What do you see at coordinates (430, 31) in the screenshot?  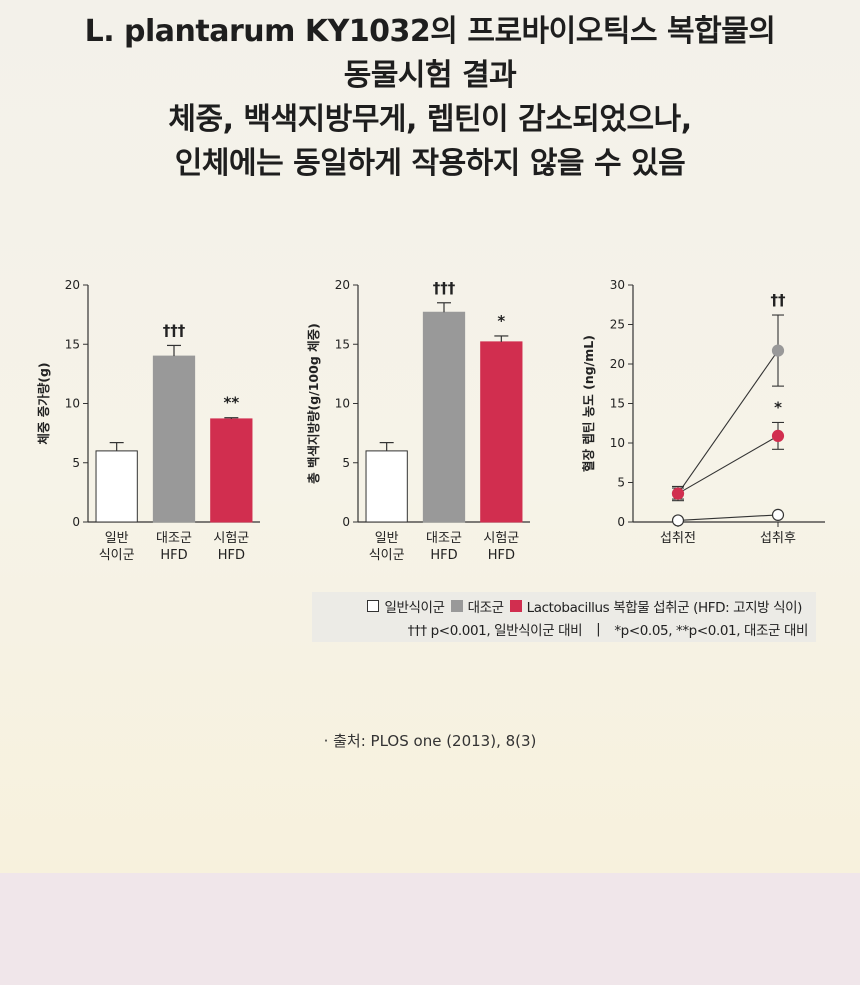 I see `title-line-1: L. plantarum KY1032의 프로바이오틱스 복합물의` at bounding box center [430, 31].